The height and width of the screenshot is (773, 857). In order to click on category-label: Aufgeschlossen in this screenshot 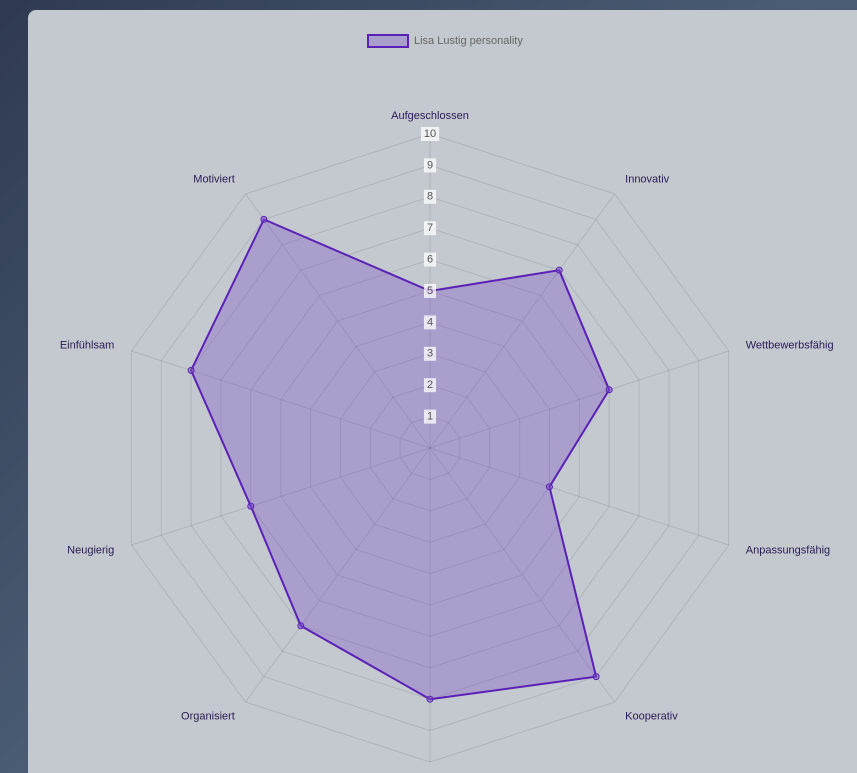, I will do `click(430, 116)`.